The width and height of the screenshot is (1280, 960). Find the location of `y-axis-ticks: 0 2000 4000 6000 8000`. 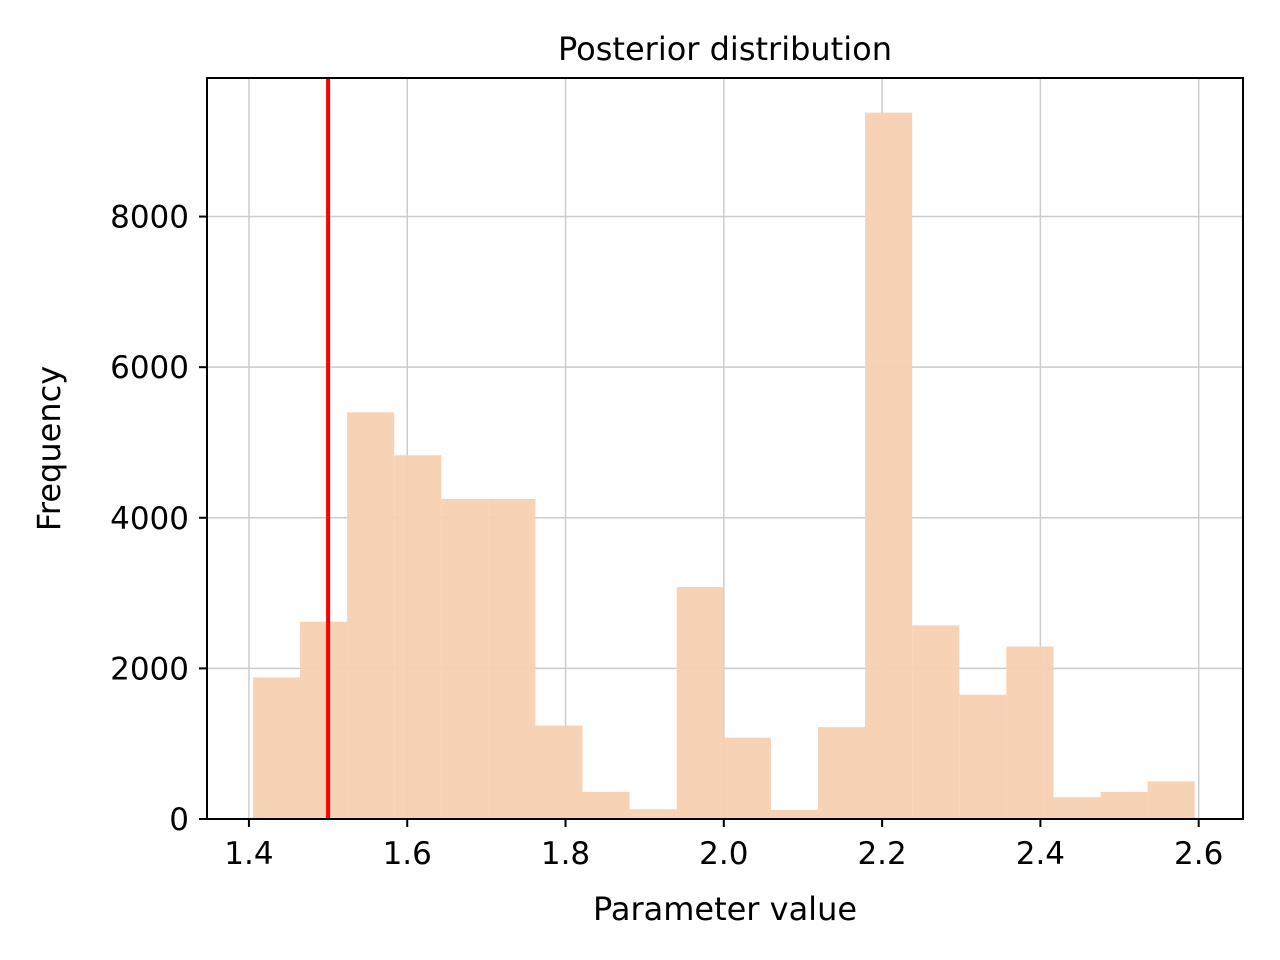

y-axis-ticks: 0 2000 4000 6000 8000 is located at coordinates (158, 519).